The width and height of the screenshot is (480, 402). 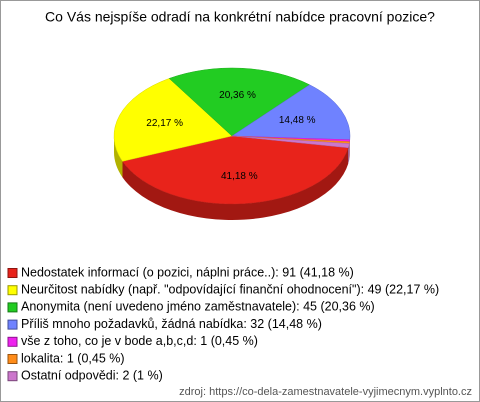 What do you see at coordinates (73, 358) in the screenshot?
I see `legend-label: lokalita: 1 (0,45 %)` at bounding box center [73, 358].